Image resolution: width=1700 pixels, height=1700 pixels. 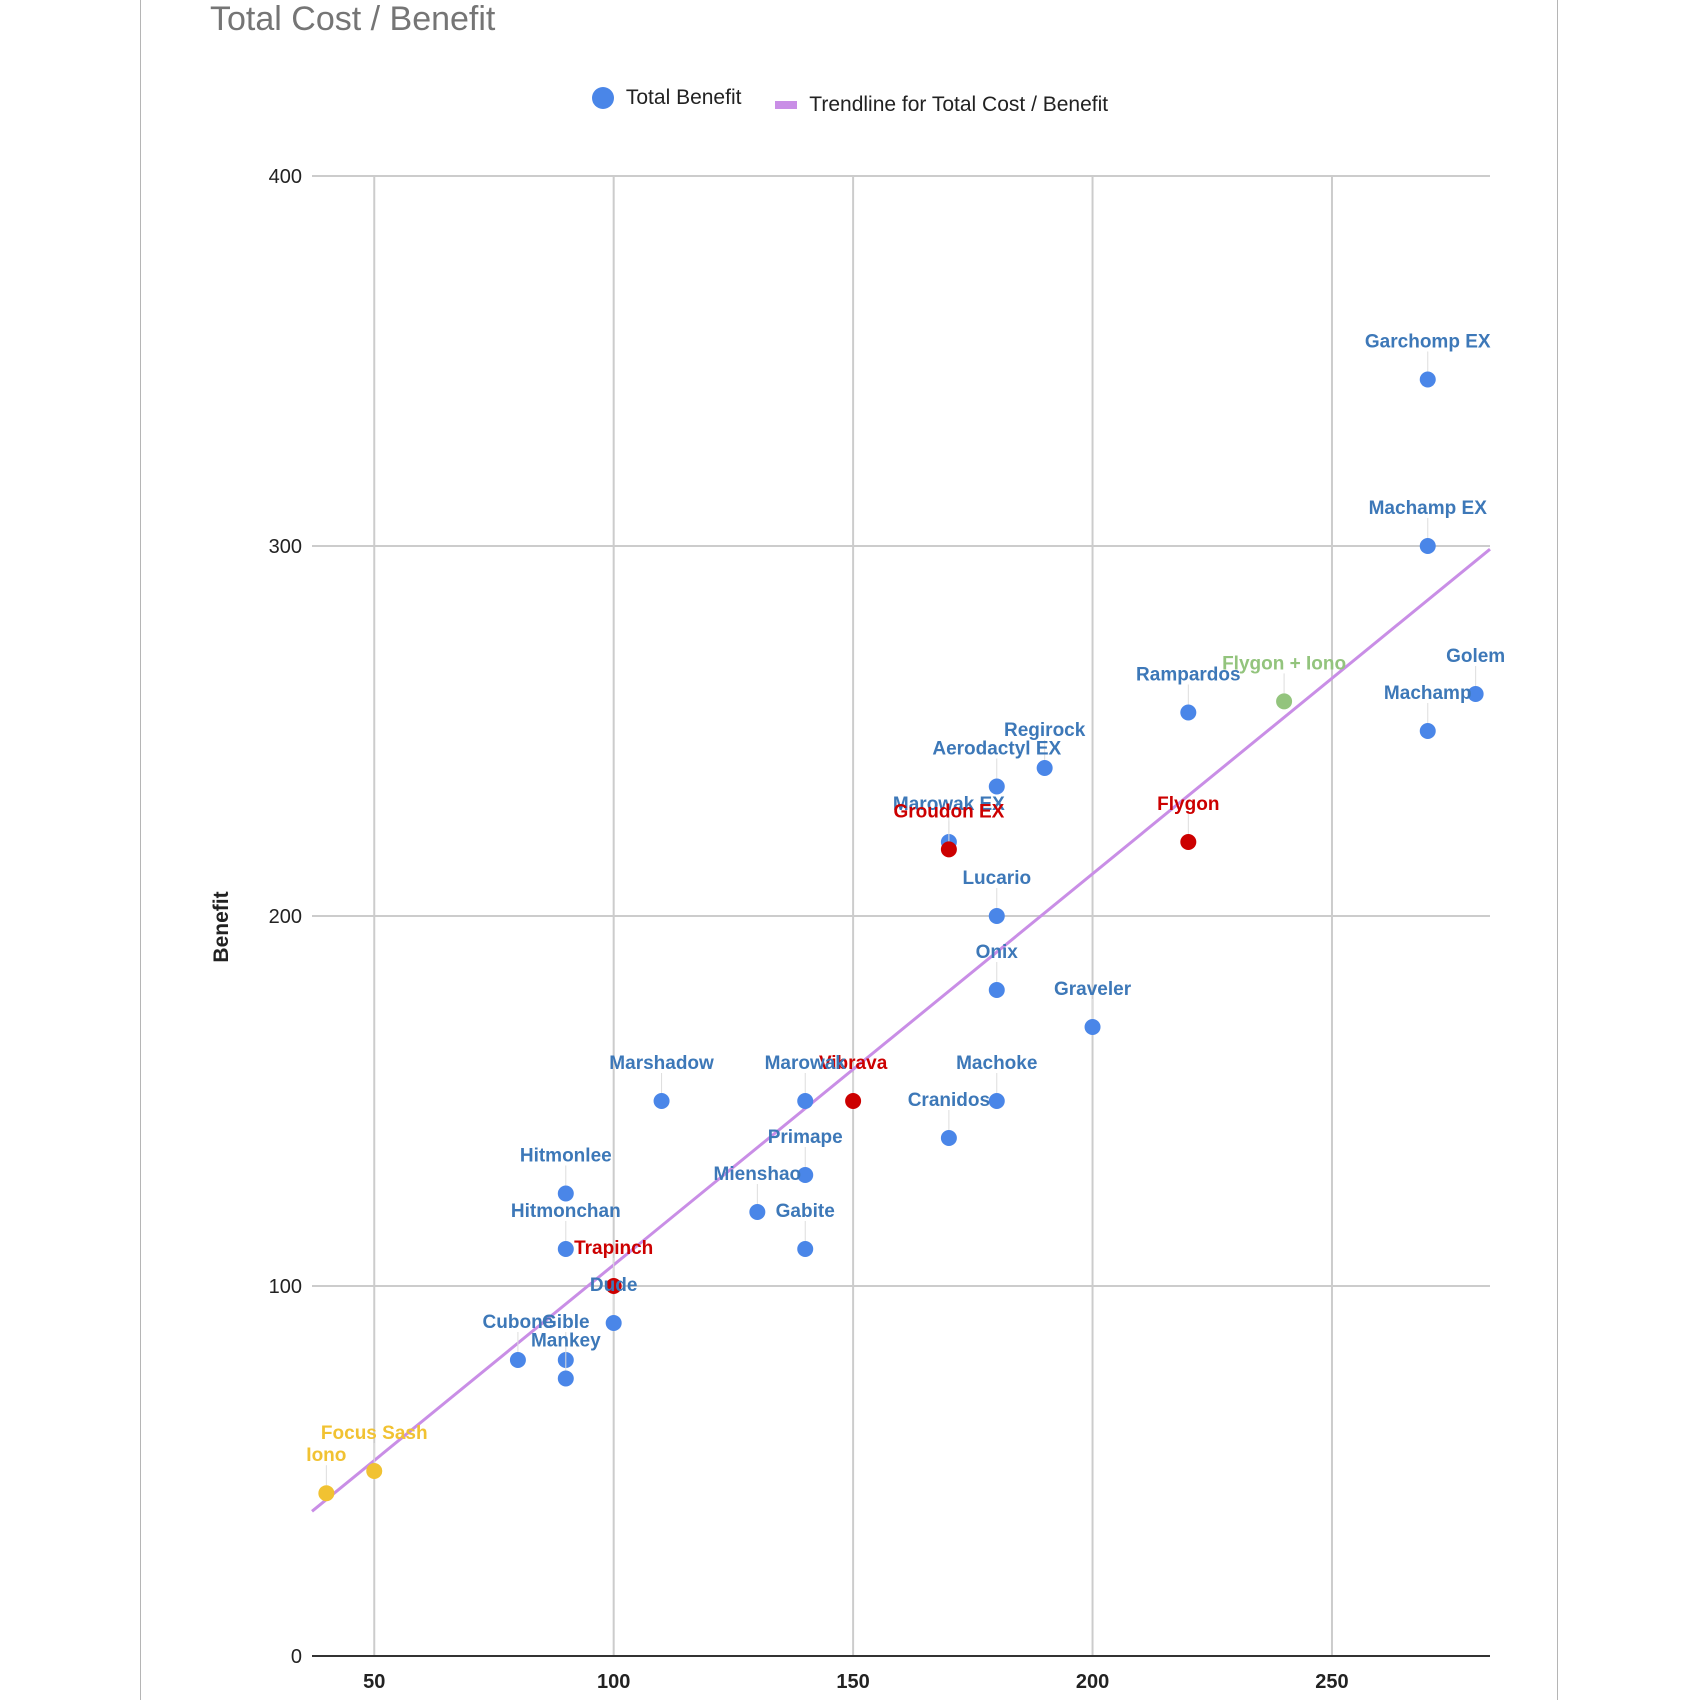 I want to click on point-label-garchomp-ex: Garchomp EX, so click(x=1428, y=342).